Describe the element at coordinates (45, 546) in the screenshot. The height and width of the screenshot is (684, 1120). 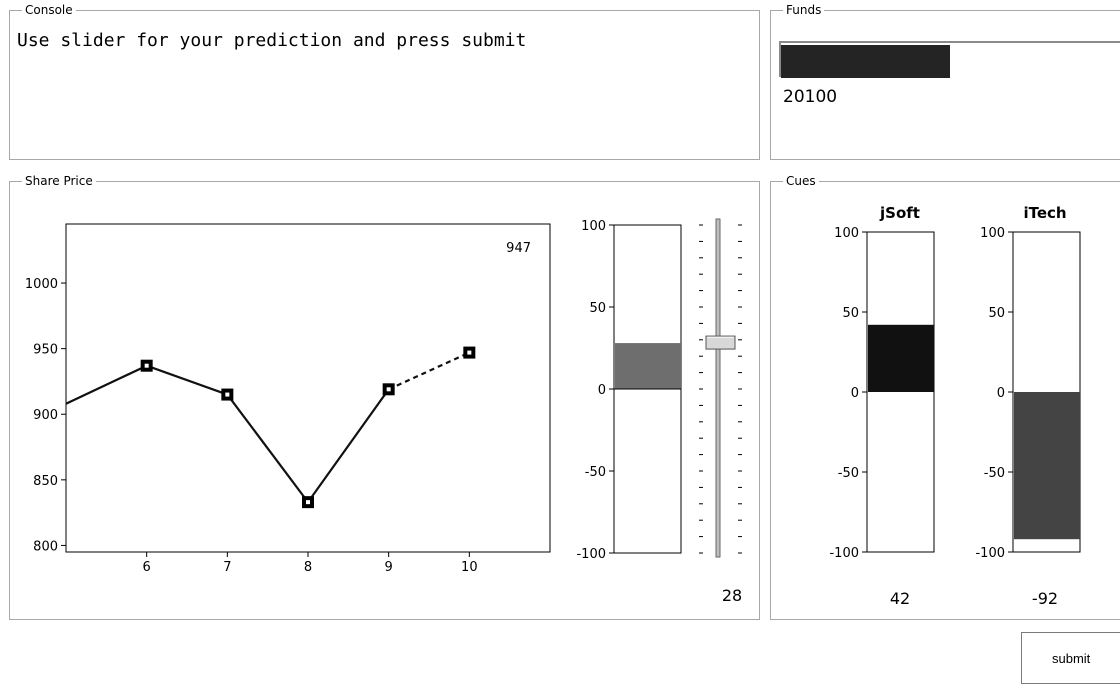
I see `y-tick-label: 800` at that location.